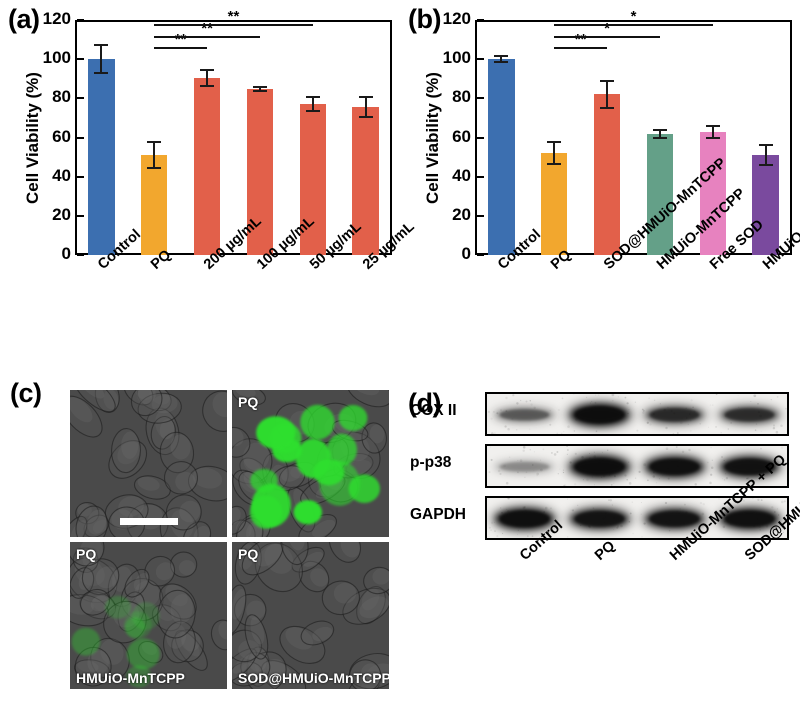 This screenshot has width=800, height=727. I want to click on significance-star-2: **, so click(207, 28).